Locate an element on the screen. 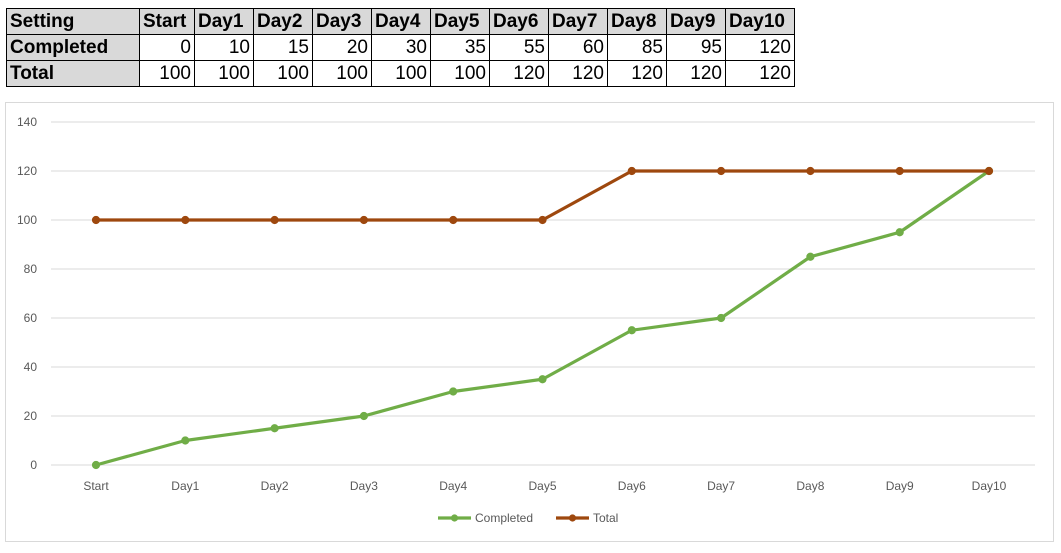 This screenshot has width=1061, height=553. legend-label-completed: Completed is located at coordinates (504, 518).